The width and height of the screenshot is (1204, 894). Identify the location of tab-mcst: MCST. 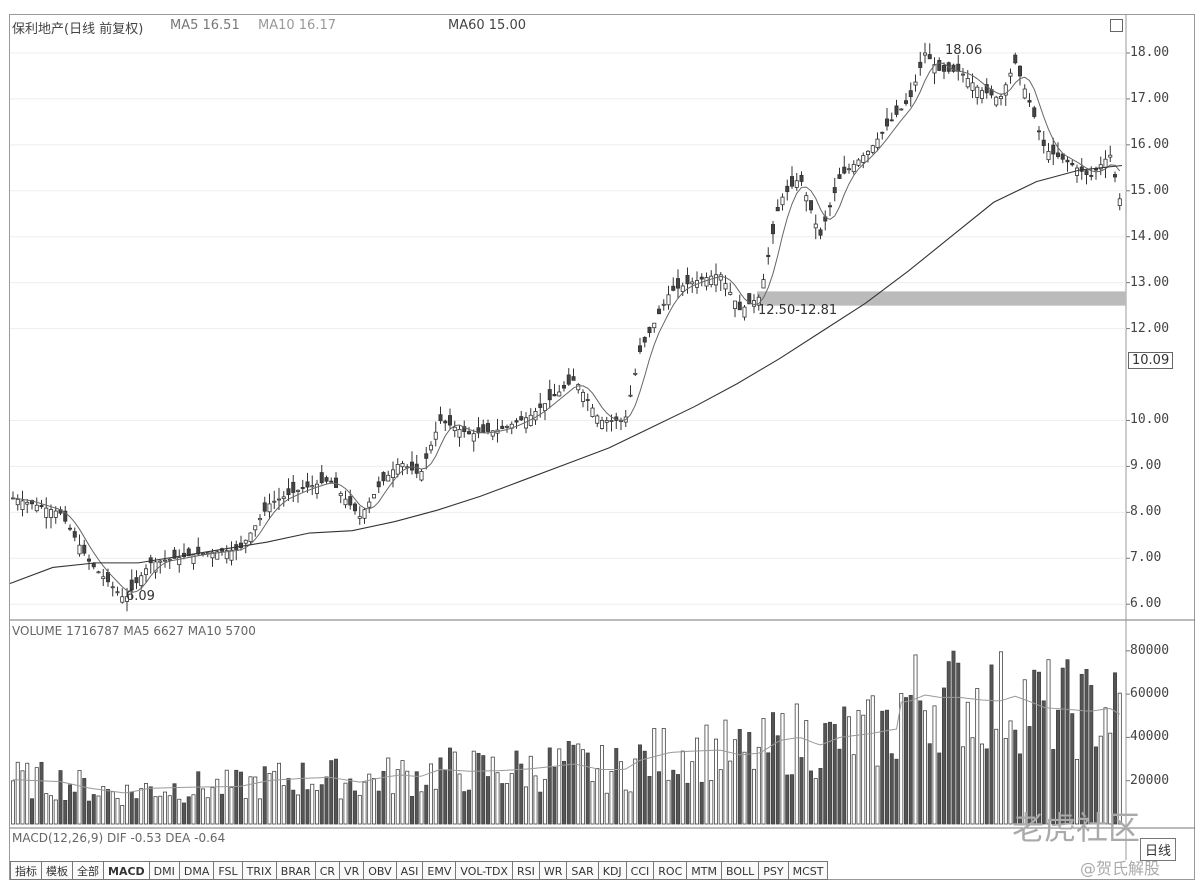
(808, 870).